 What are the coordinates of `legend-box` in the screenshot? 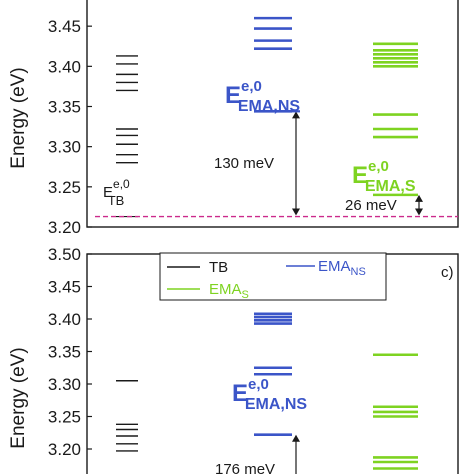 It's located at (273, 276).